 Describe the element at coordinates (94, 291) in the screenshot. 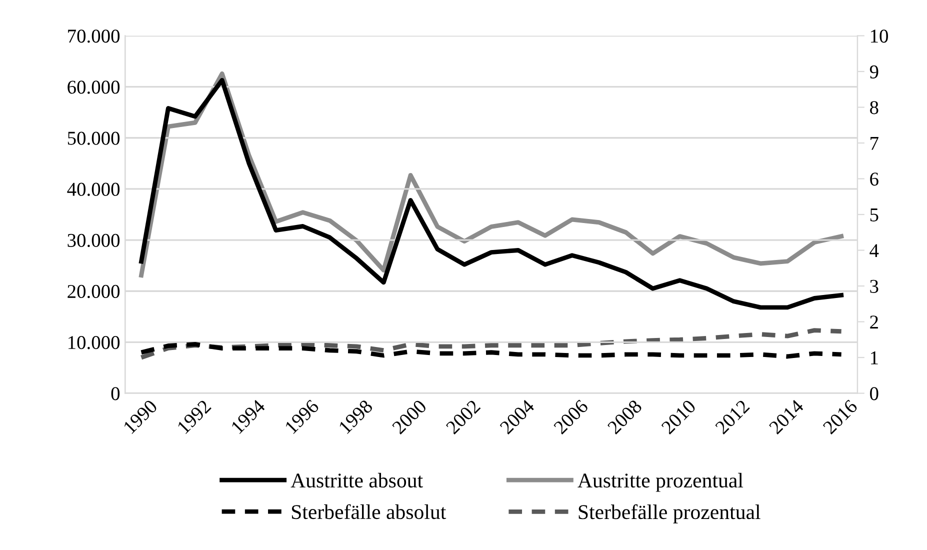

I see `y-tick-label: 20.000` at that location.